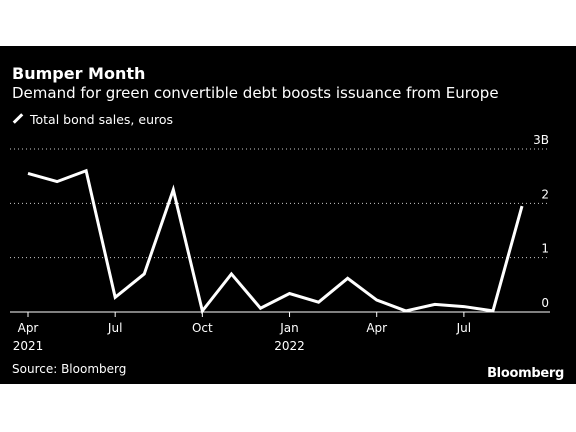 This screenshot has width=576, height=432. What do you see at coordinates (289, 346) in the screenshot?
I see `x-tick-year-label: 2022` at bounding box center [289, 346].